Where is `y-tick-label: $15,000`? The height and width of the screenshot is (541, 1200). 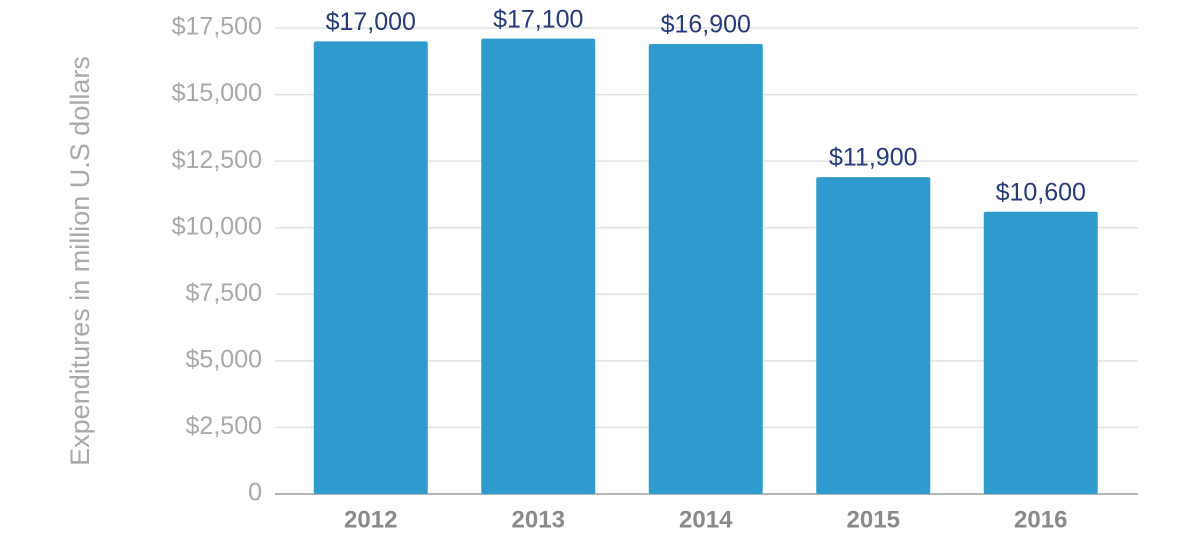
y-tick-label: $15,000 is located at coordinates (217, 93).